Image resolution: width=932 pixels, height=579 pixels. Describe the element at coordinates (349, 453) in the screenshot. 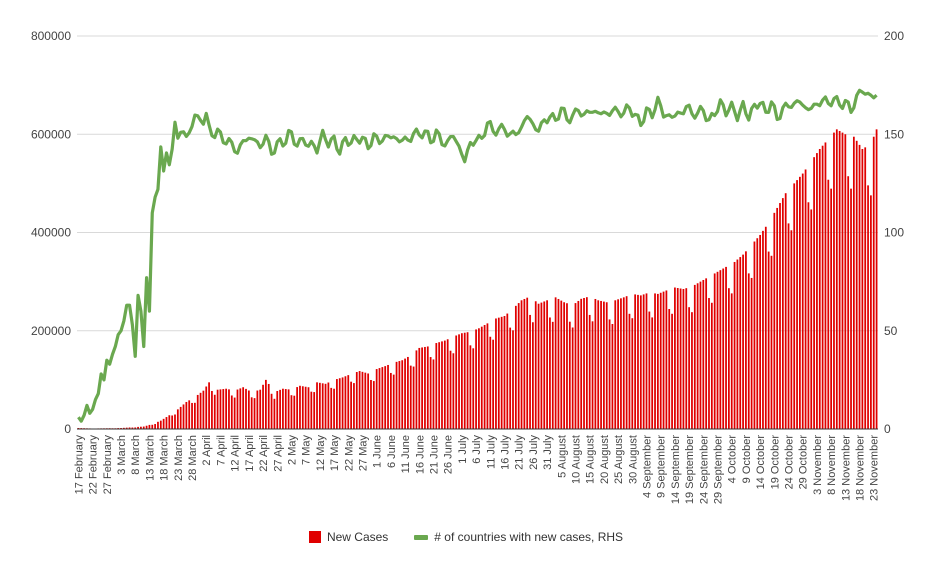

I see `x-tick-label: 22 May` at that location.